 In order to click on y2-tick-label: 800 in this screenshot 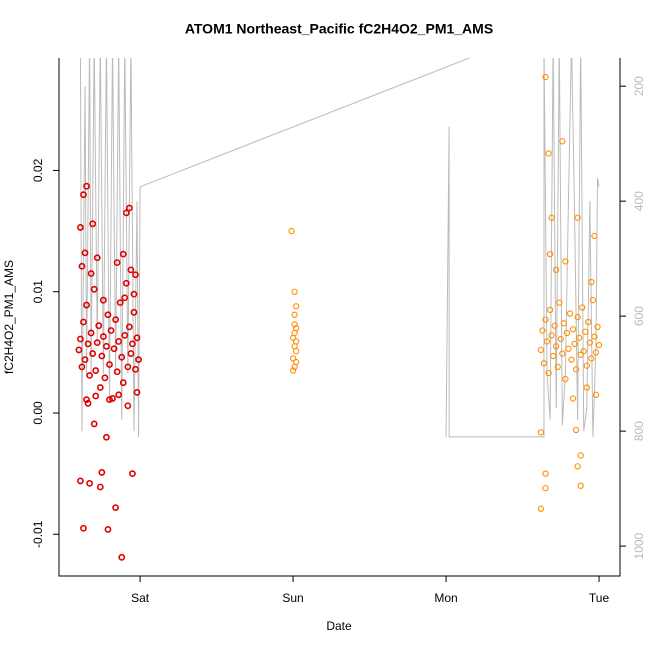, I will do `click(639, 431)`.